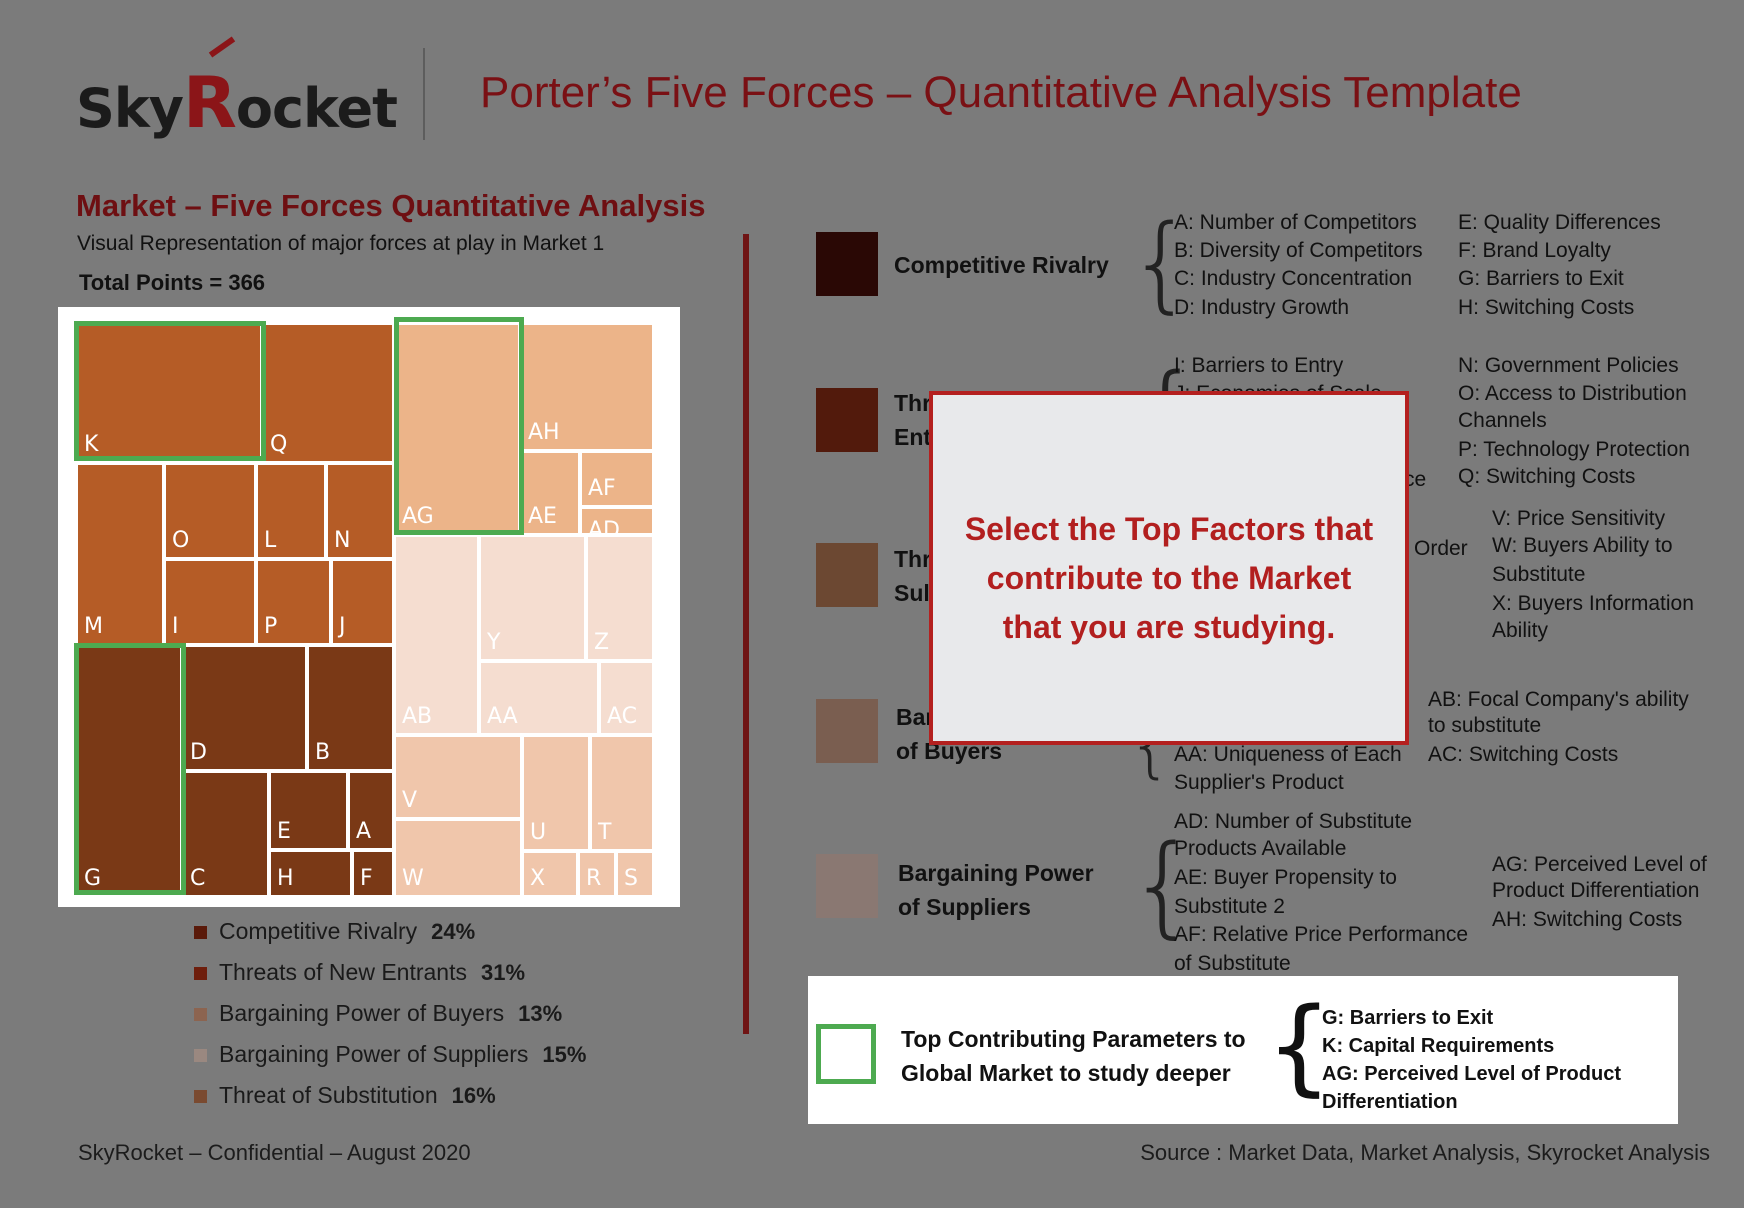 The width and height of the screenshot is (1744, 1208). I want to click on treemap-cell-w: W, so click(458, 858).